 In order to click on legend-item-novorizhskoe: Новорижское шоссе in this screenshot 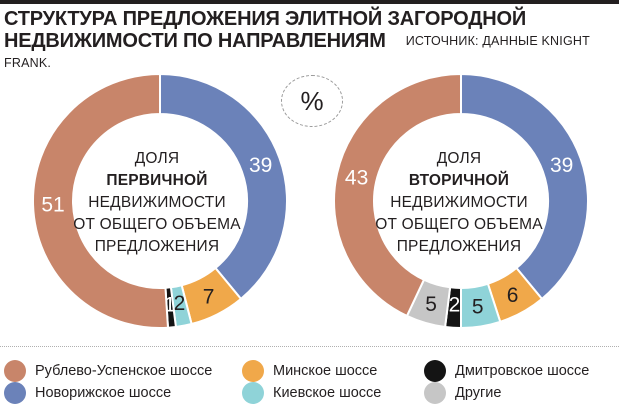, I will do `click(87, 393)`.